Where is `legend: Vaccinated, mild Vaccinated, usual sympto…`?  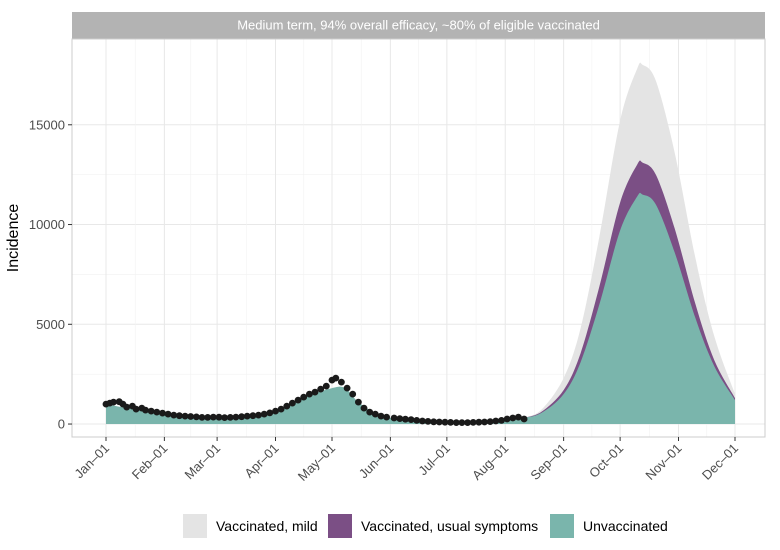 legend: Vaccinated, mild Vaccinated, usual sympto… is located at coordinates (425, 526).